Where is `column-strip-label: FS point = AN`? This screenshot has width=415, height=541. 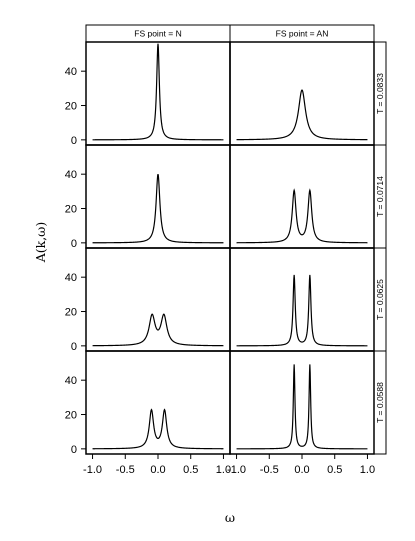
column-strip-label: FS point = AN is located at coordinates (302, 34).